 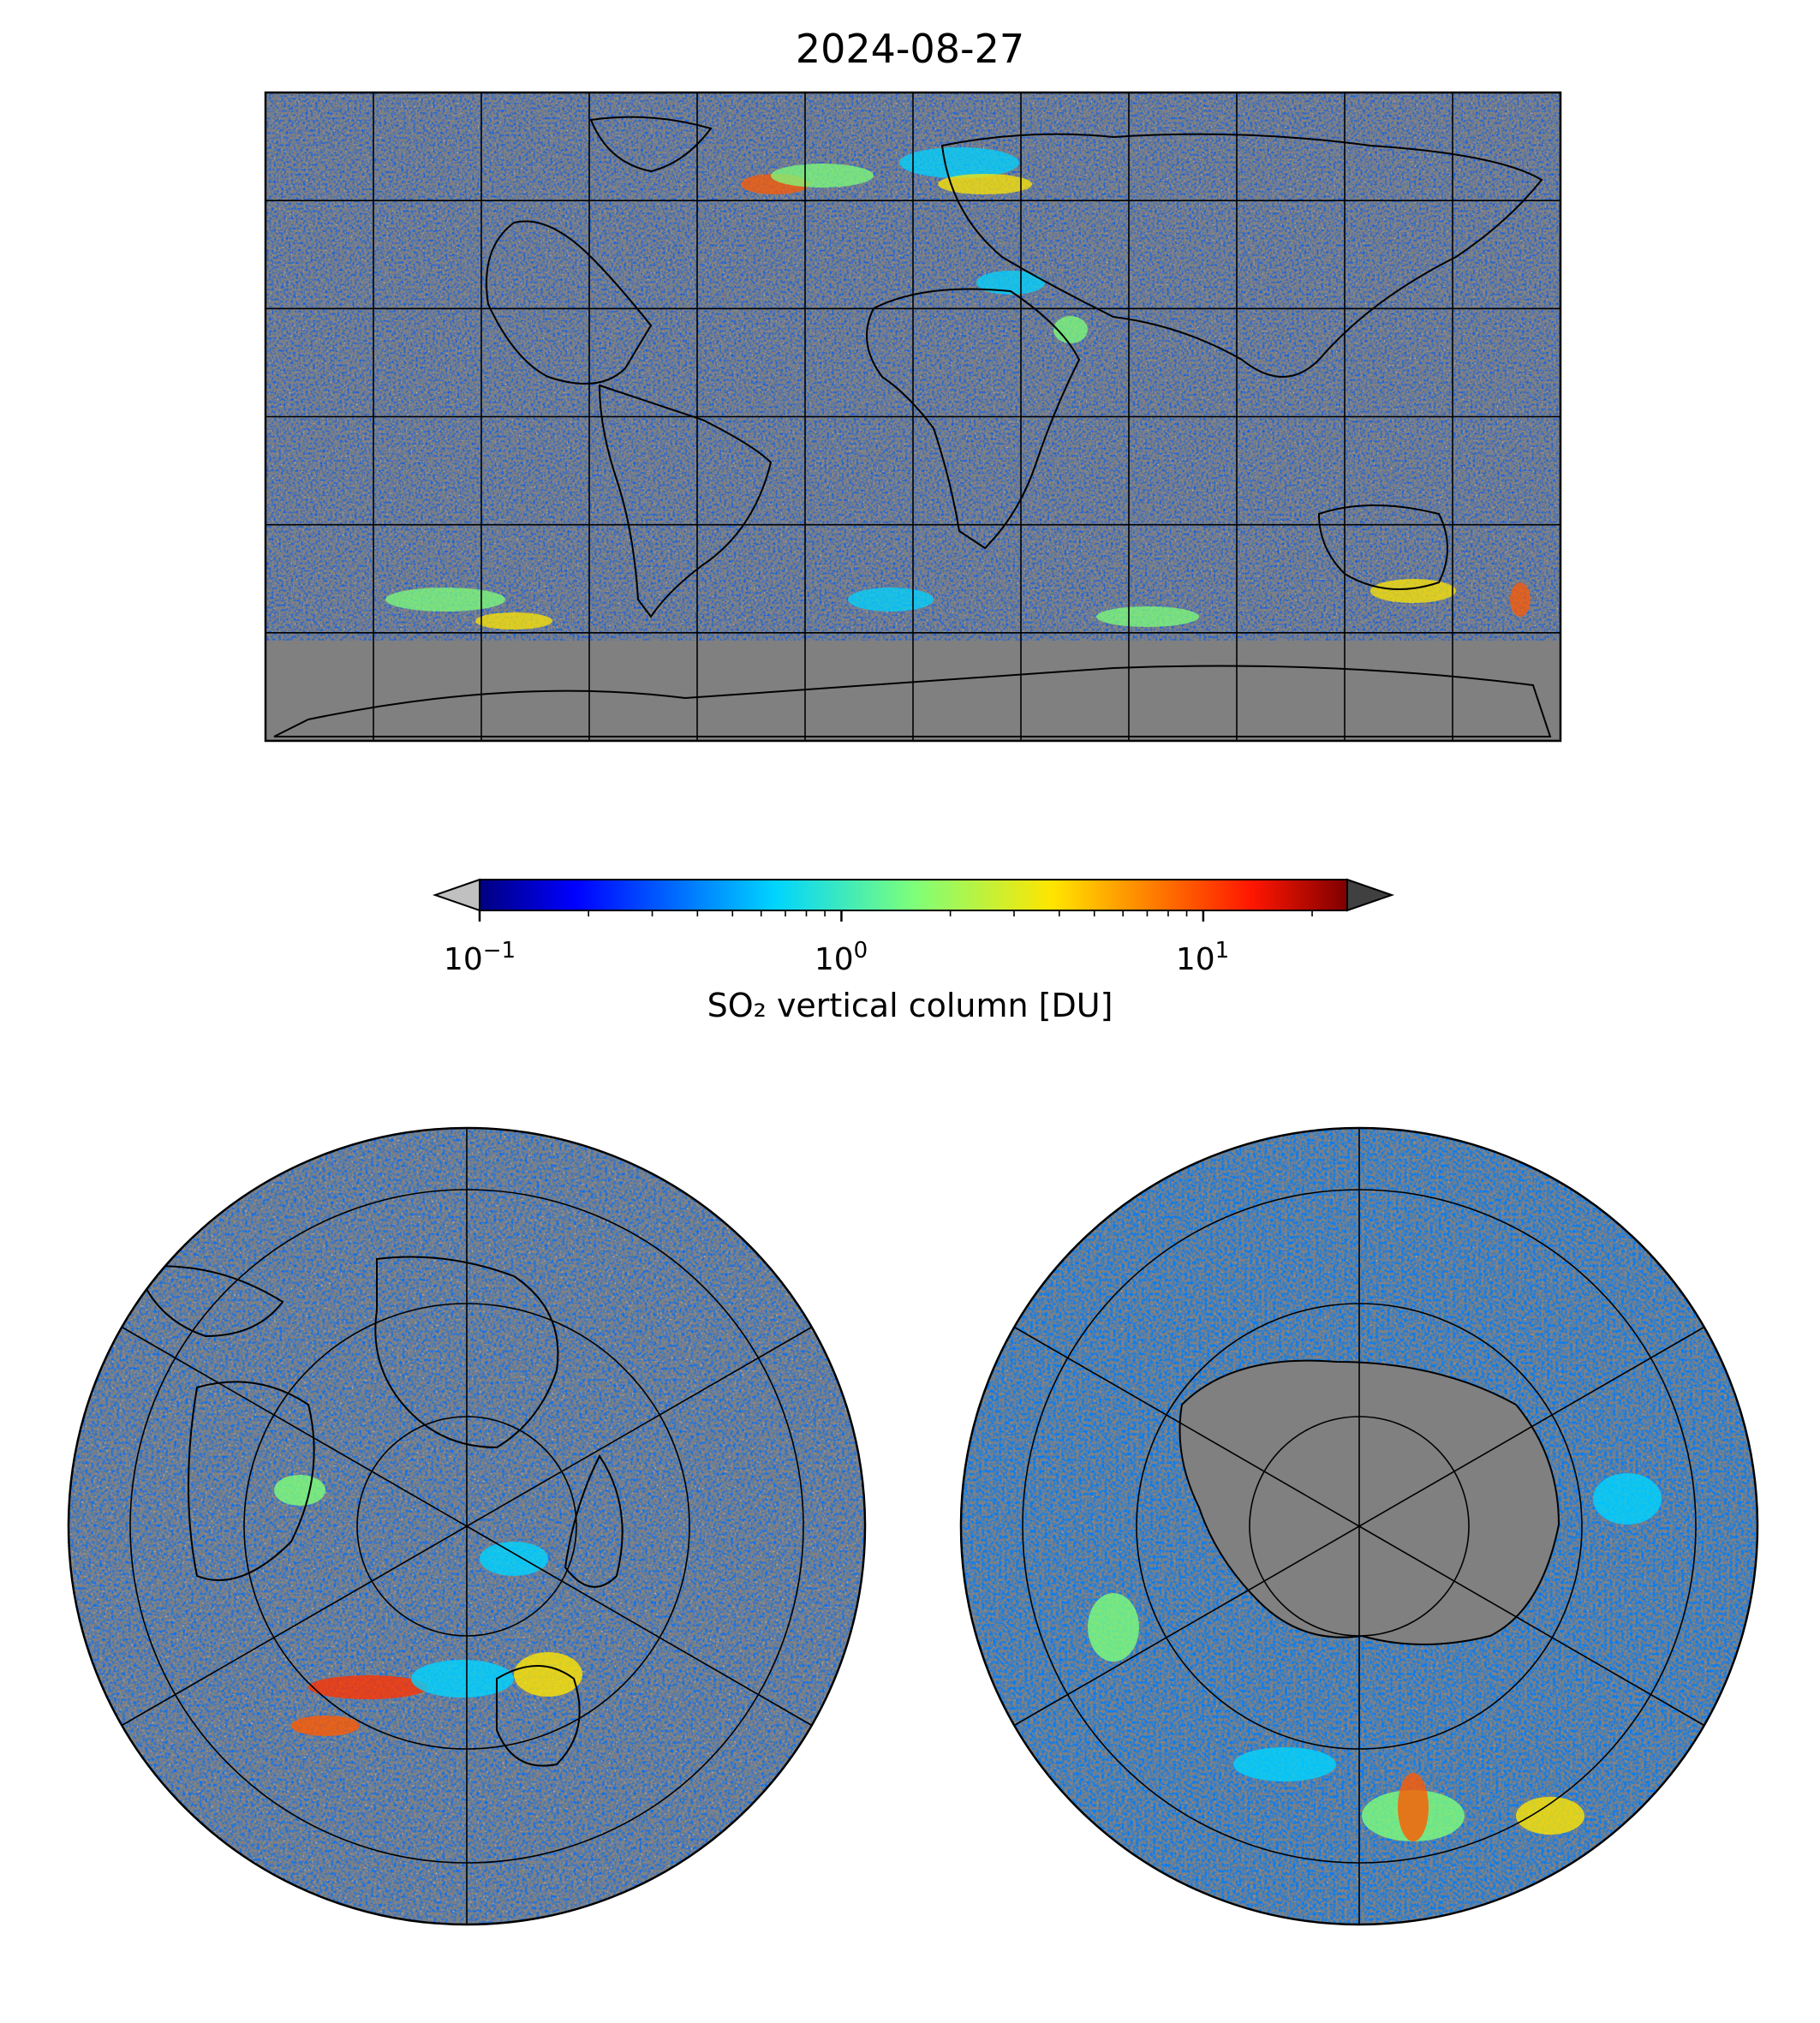 I want to click on north-polar-coastlines, so click(x=379, y=1511).